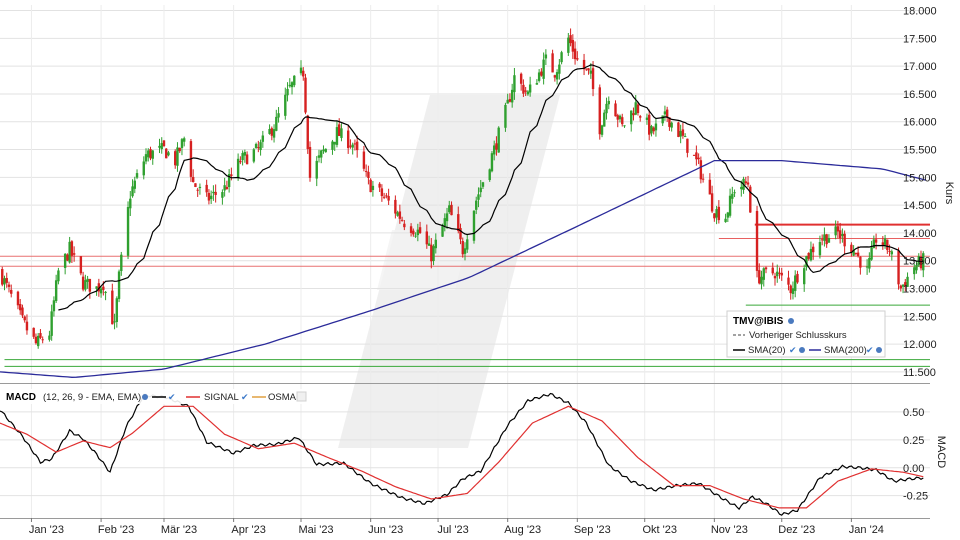  Describe the element at coordinates (301, 396) in the screenshot. I see `legend-osma-toggle` at that location.